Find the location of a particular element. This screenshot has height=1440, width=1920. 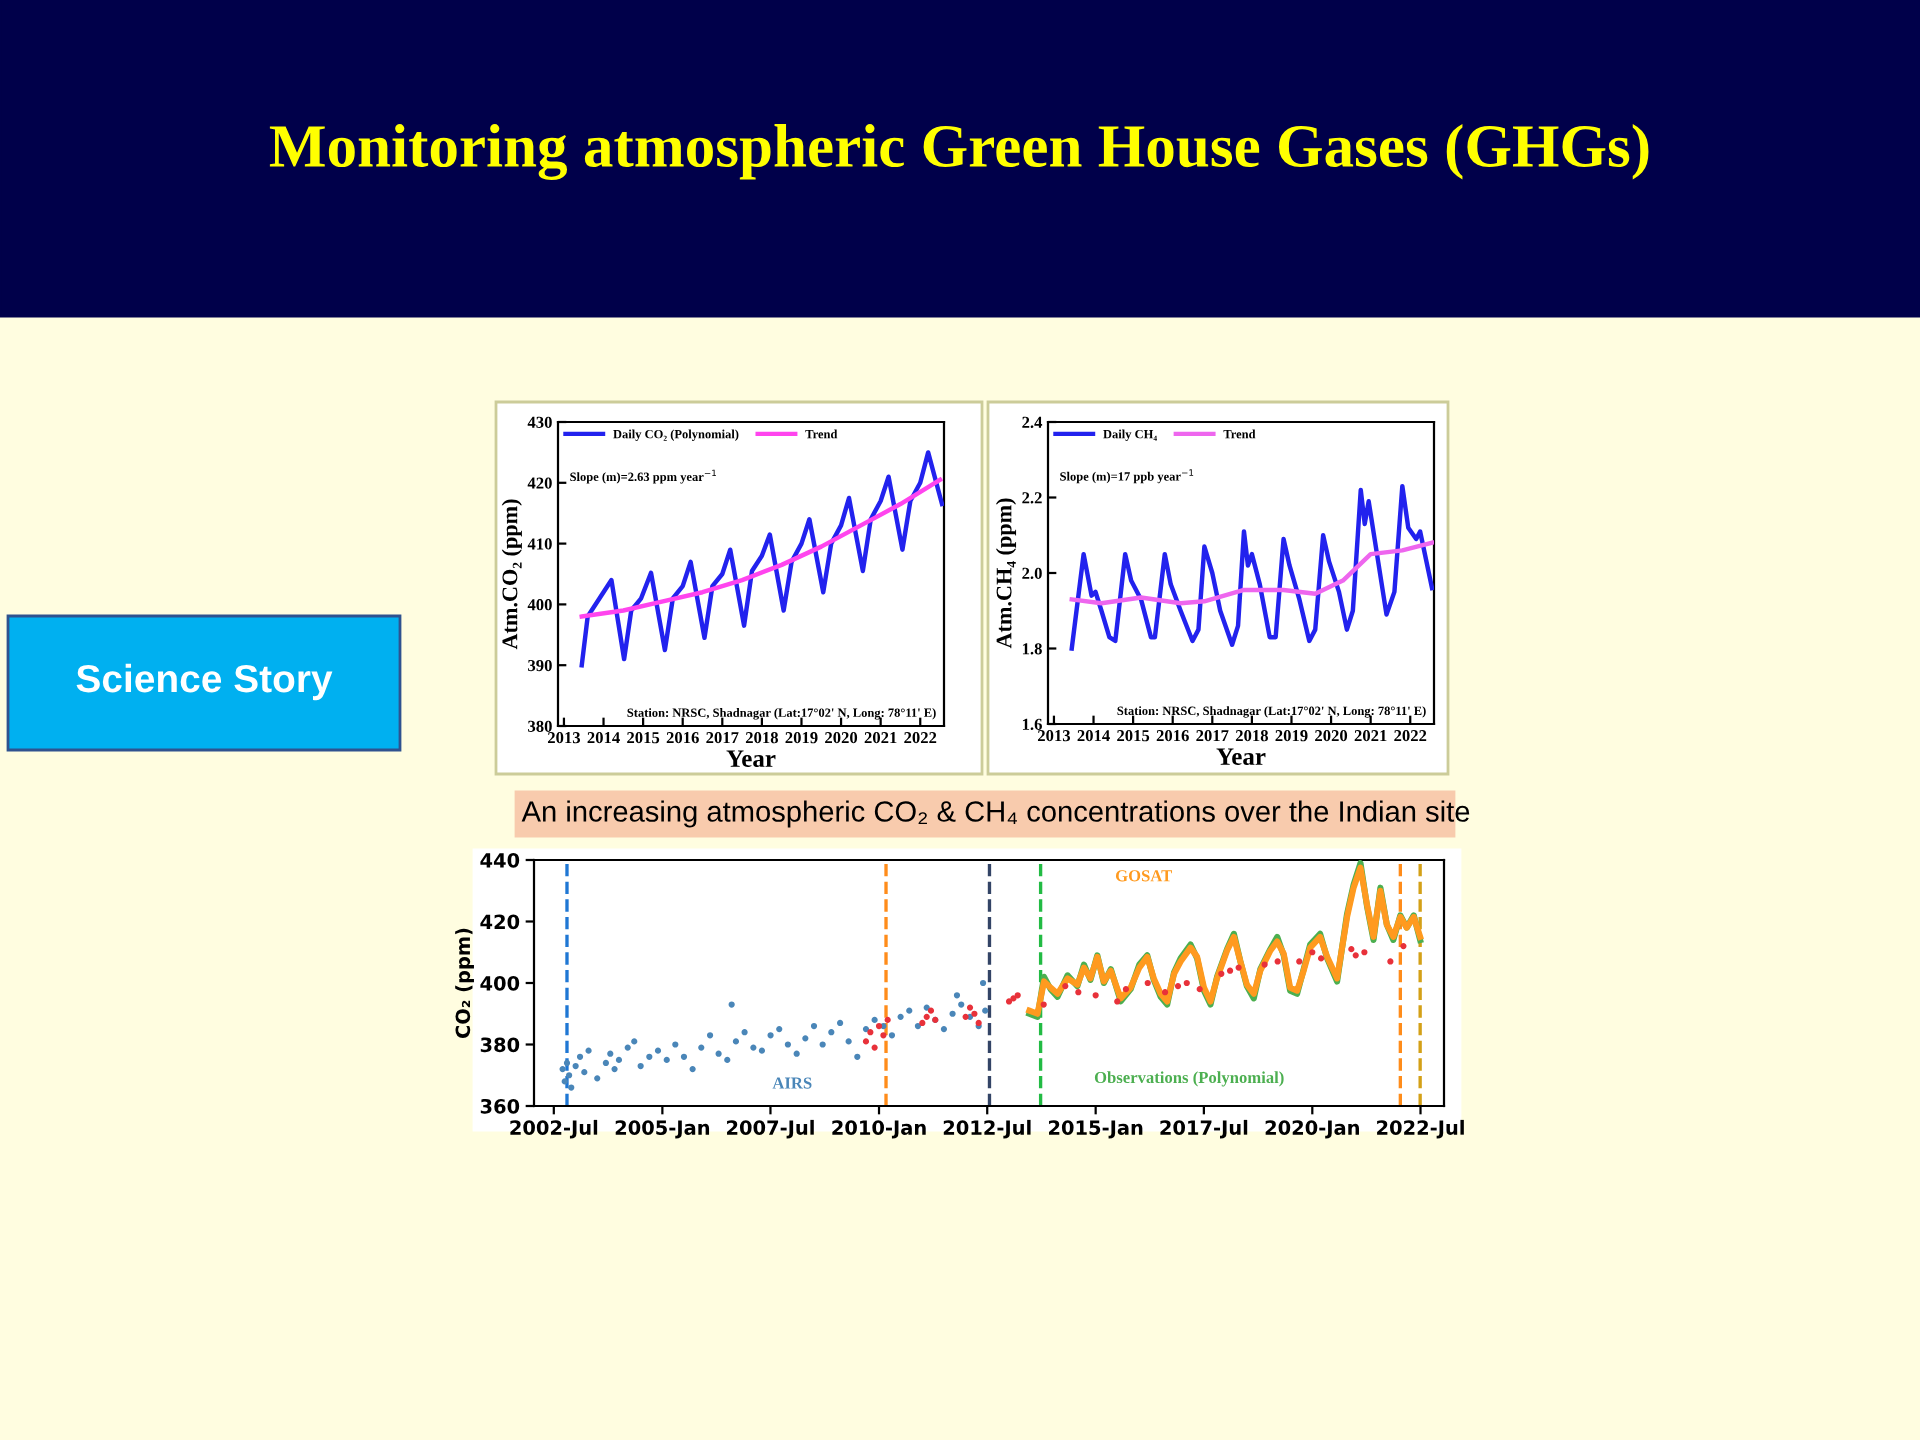

y-tick-label: 430 is located at coordinates (539, 422).